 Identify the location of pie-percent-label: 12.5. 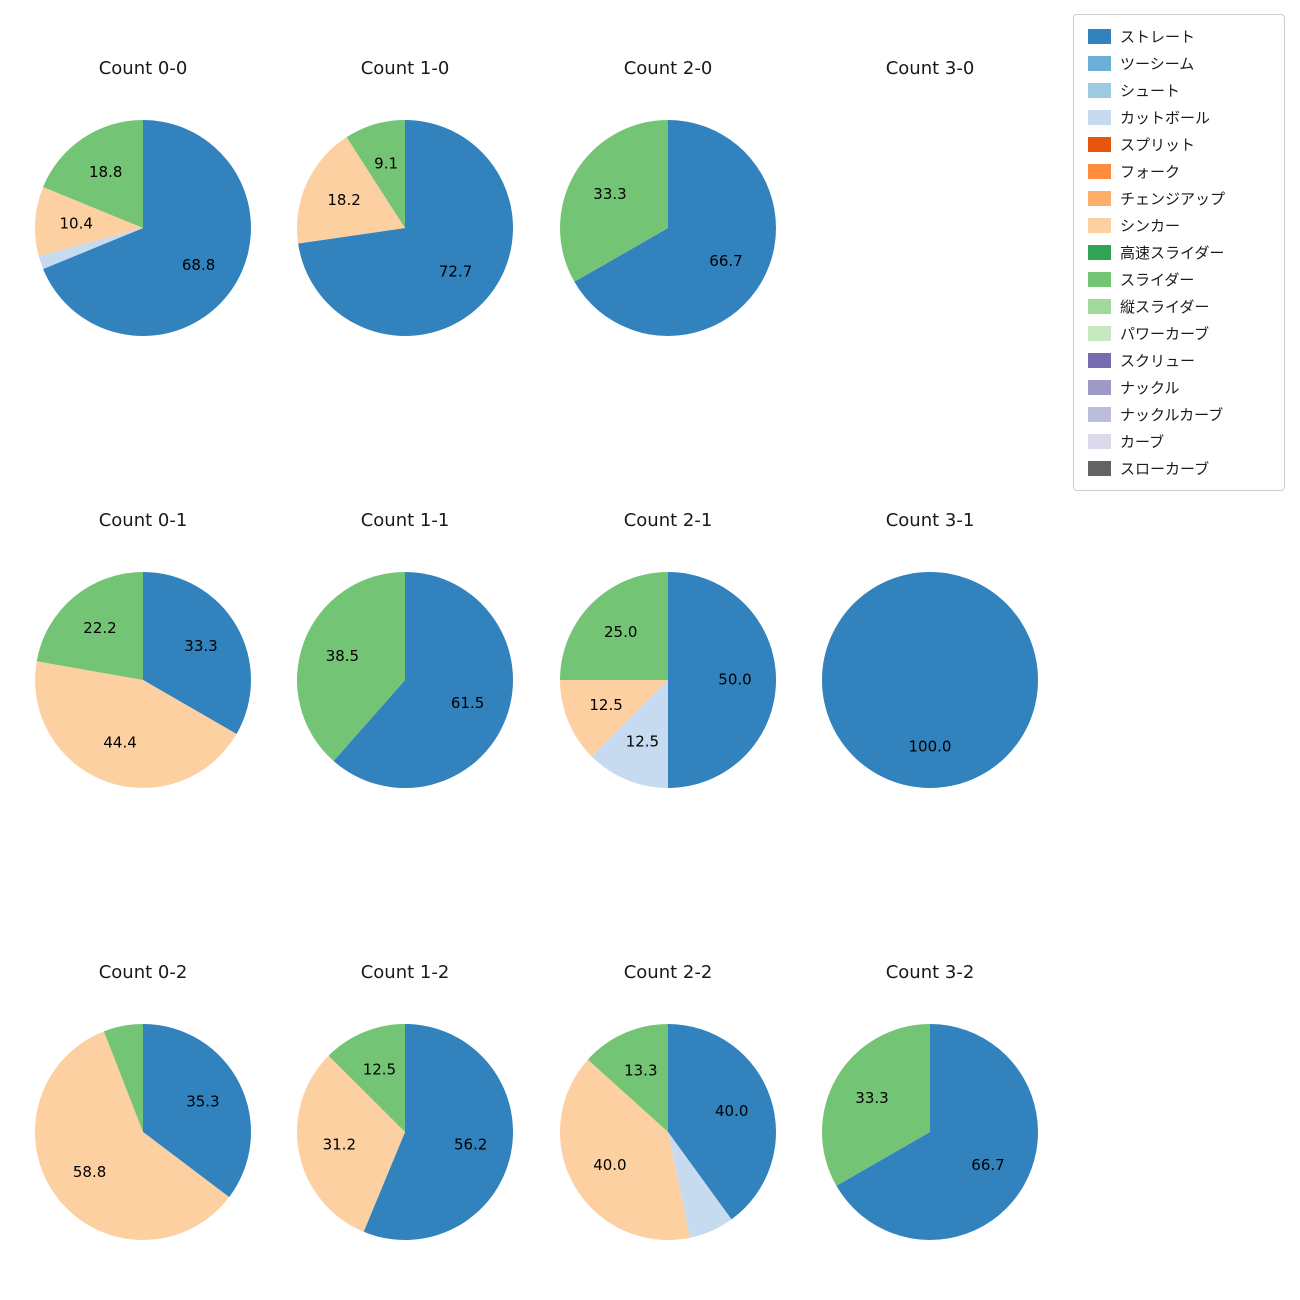
(379, 1070).